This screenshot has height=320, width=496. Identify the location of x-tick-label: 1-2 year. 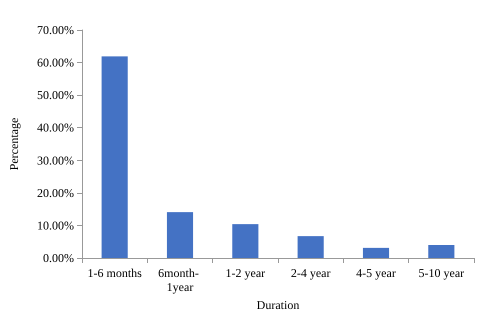
(246, 273).